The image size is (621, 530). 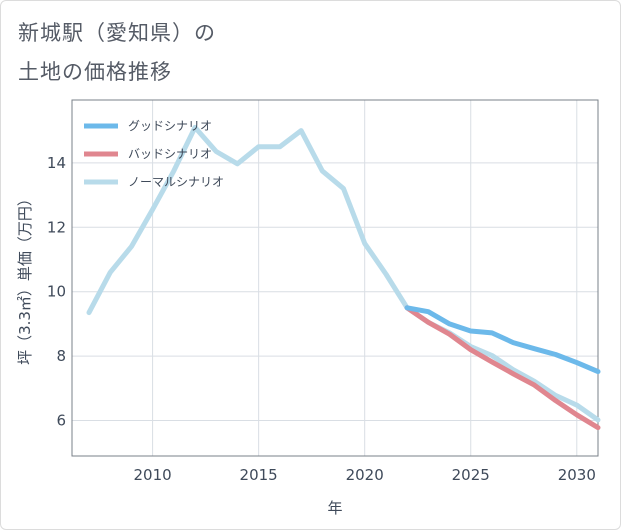 What do you see at coordinates (61, 356) in the screenshot?
I see `y-tick-label-8: 8` at bounding box center [61, 356].